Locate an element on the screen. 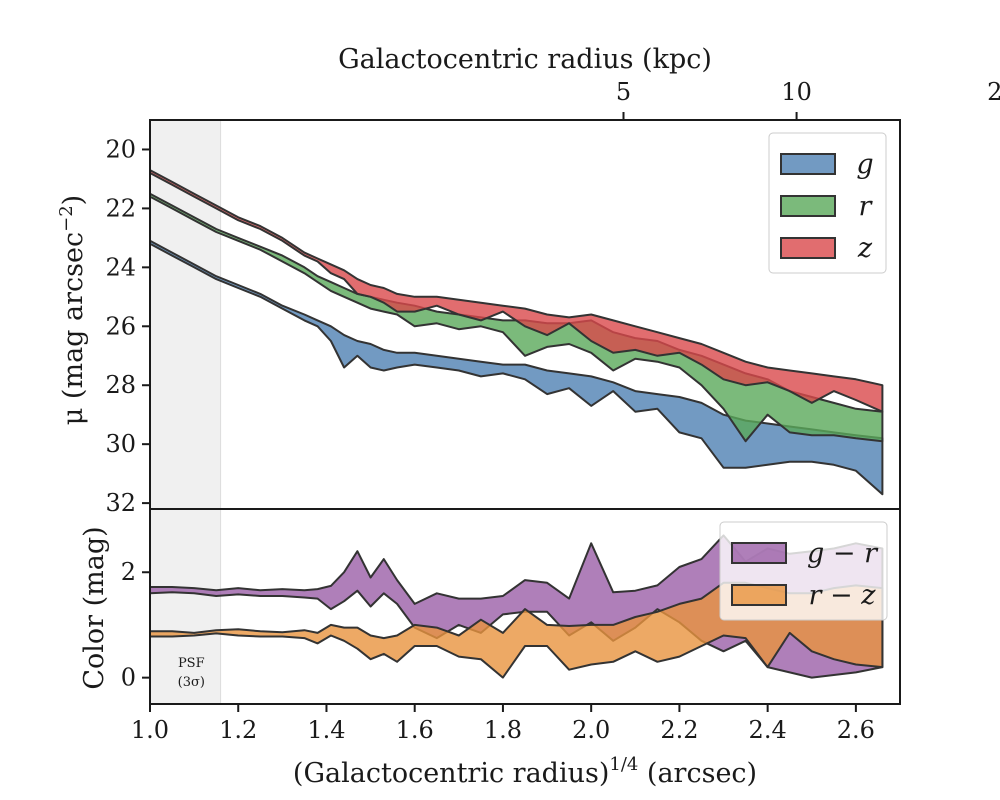 This screenshot has width=1000, height=800. x-tick-label: 2.4 is located at coordinates (768, 730).